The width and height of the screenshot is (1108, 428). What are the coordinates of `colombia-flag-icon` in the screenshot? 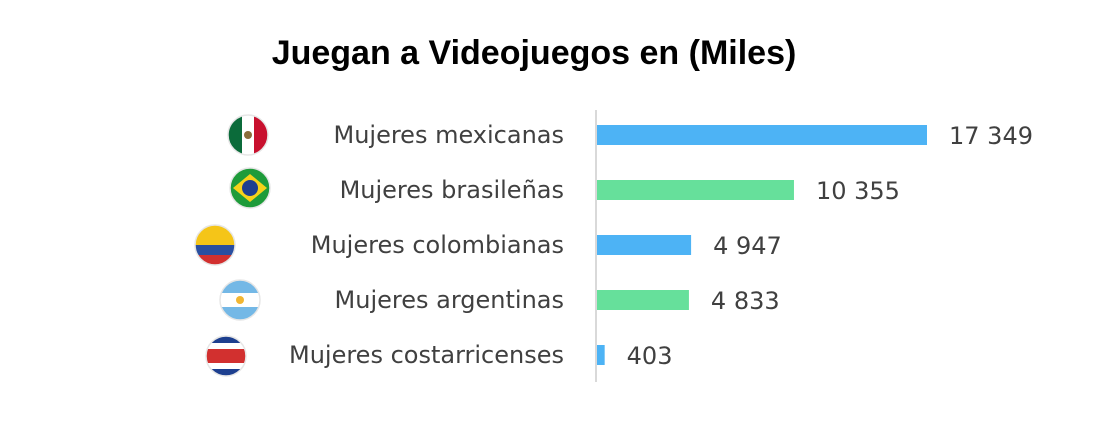 It's located at (215, 245).